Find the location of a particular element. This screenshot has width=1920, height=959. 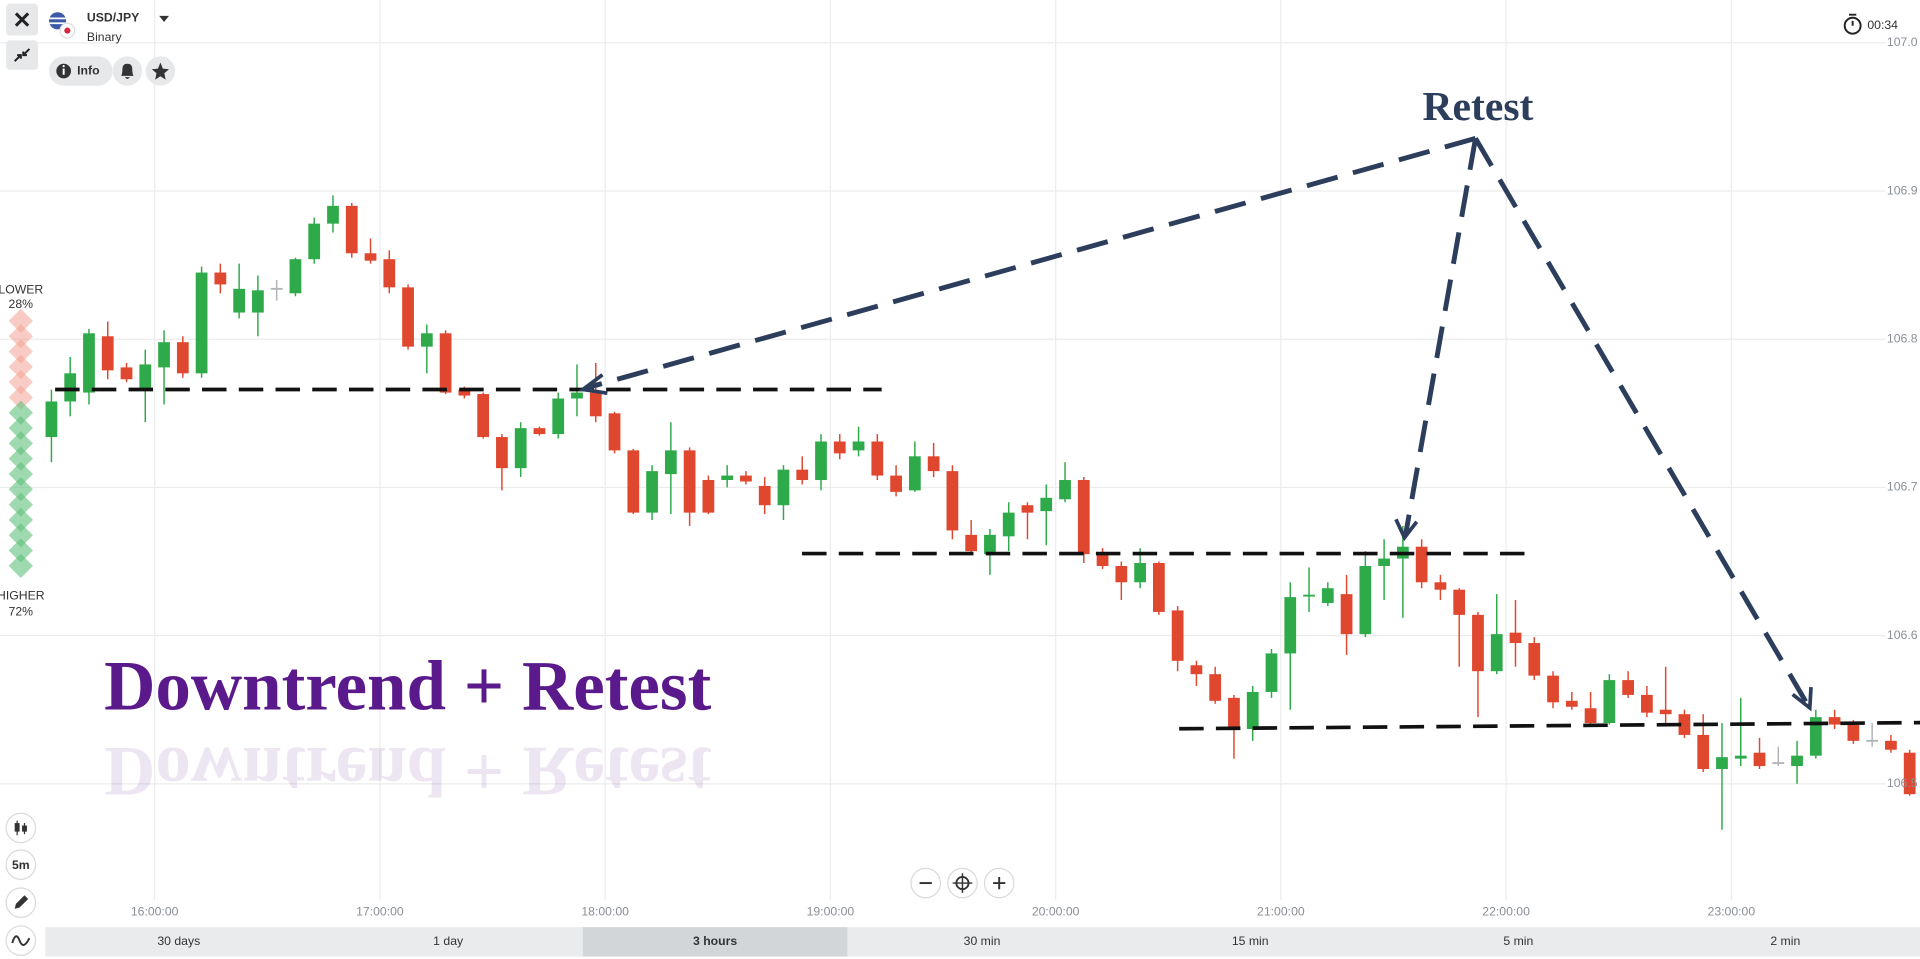

target-cross is located at coordinates (962, 883).